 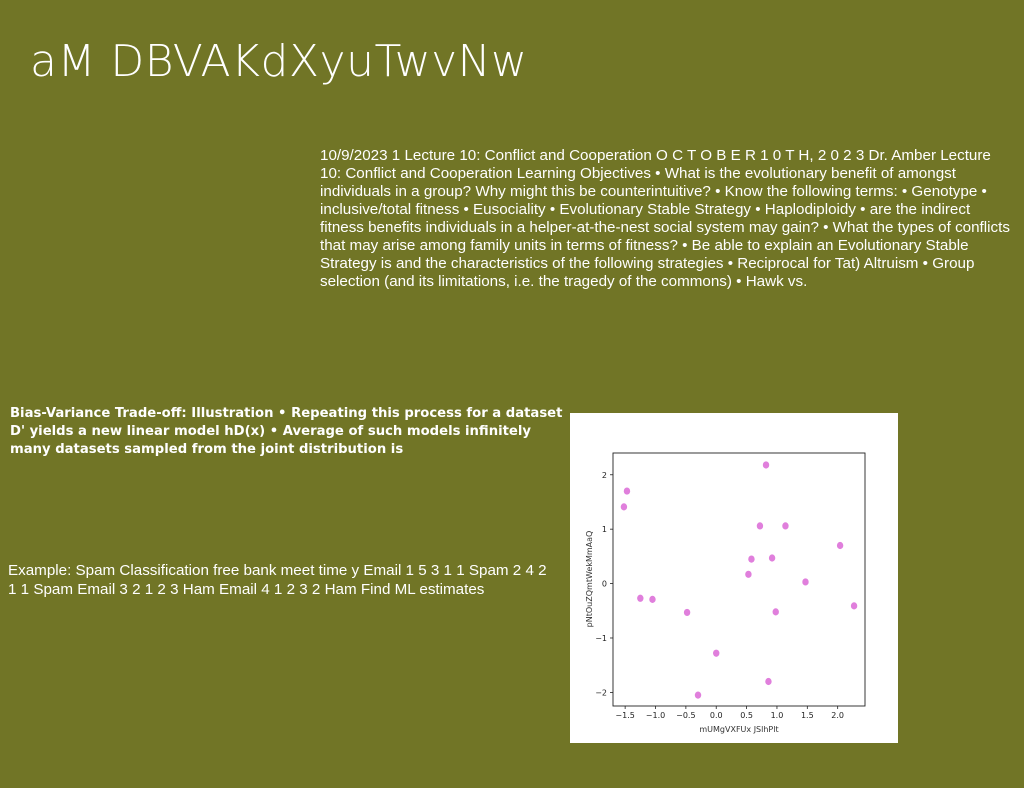 I want to click on y-tick-label: −2, so click(x=601, y=692).